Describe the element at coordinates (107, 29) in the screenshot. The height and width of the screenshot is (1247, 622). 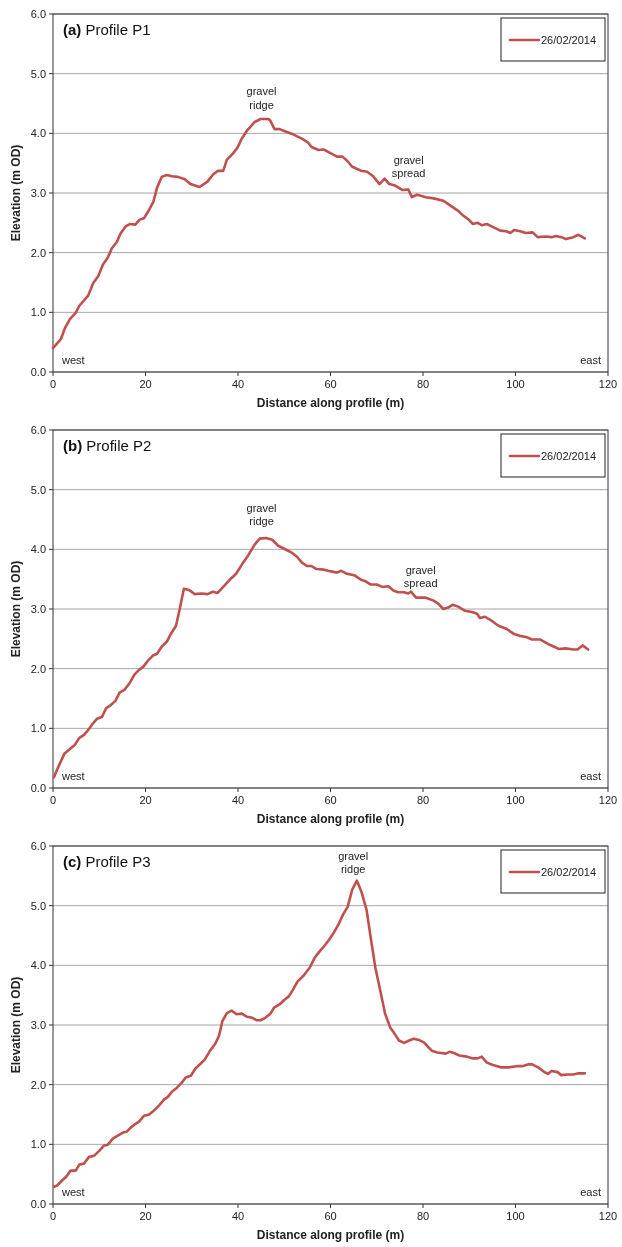
I see `text: (a) Profile P1` at that location.